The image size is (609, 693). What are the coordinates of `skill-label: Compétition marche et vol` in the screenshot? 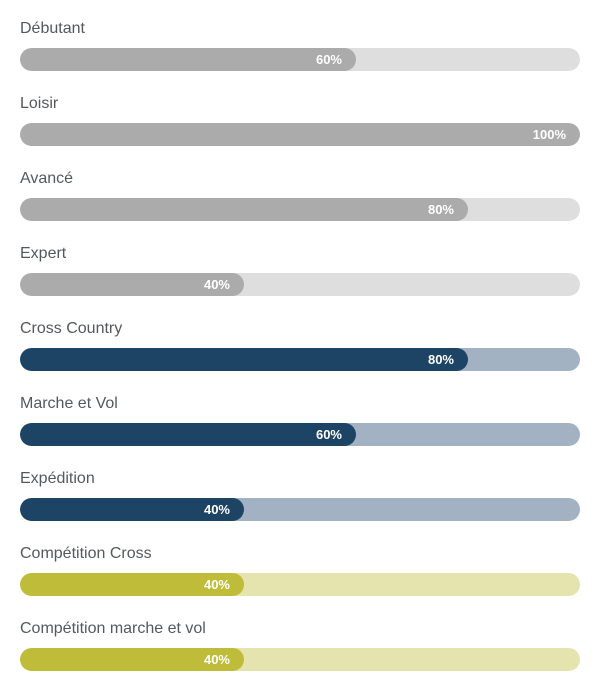 It's located at (113, 628).